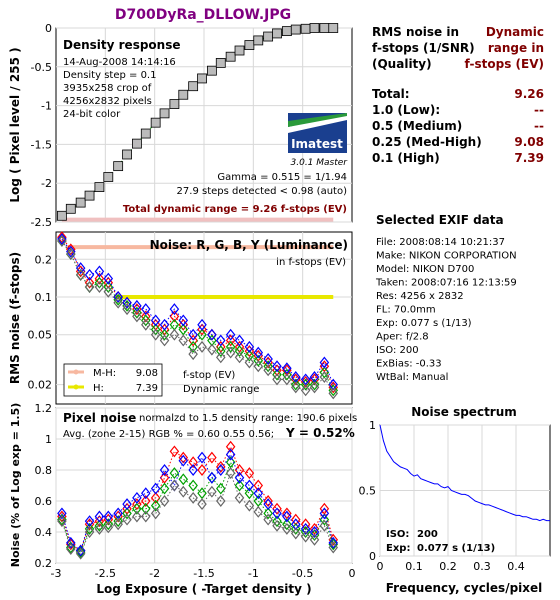  I want to click on exif-line: Exp: 0.077 s (1/13), so click(424, 323).